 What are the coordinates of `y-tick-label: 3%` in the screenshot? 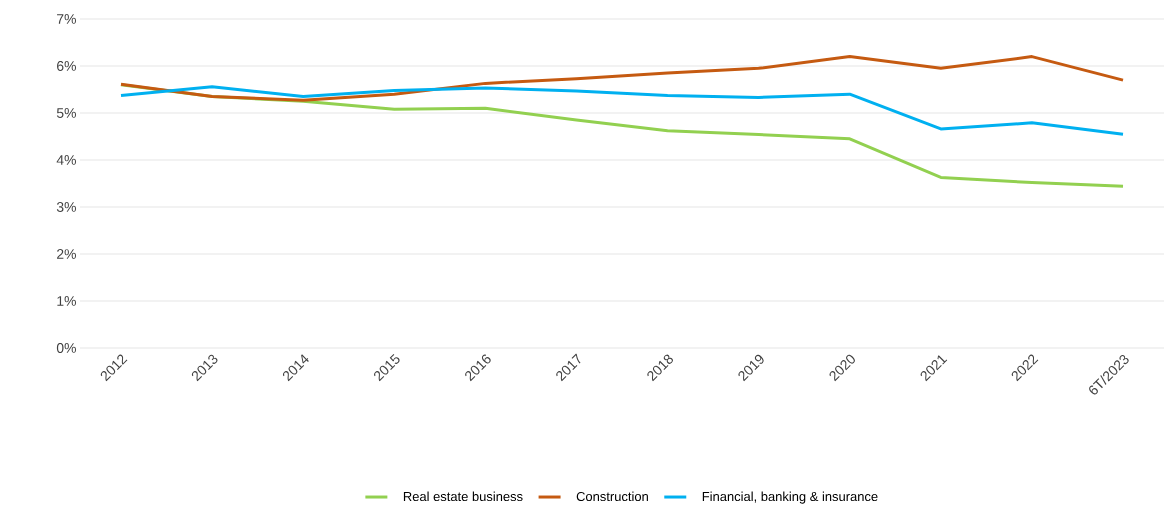 It's located at (66, 207).